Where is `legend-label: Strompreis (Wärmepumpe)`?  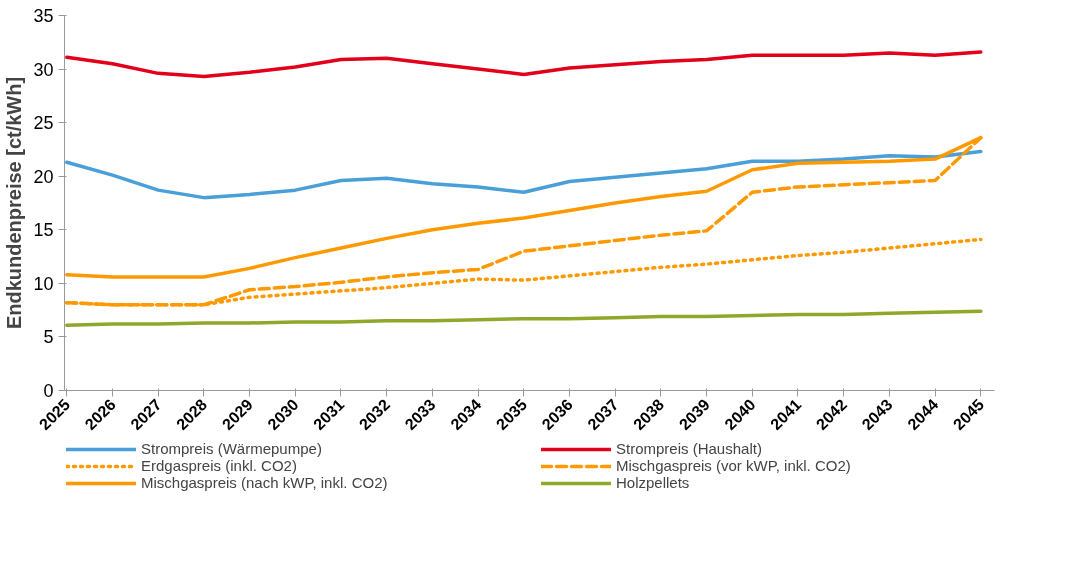 legend-label: Strompreis (Wärmepumpe) is located at coordinates (232, 448).